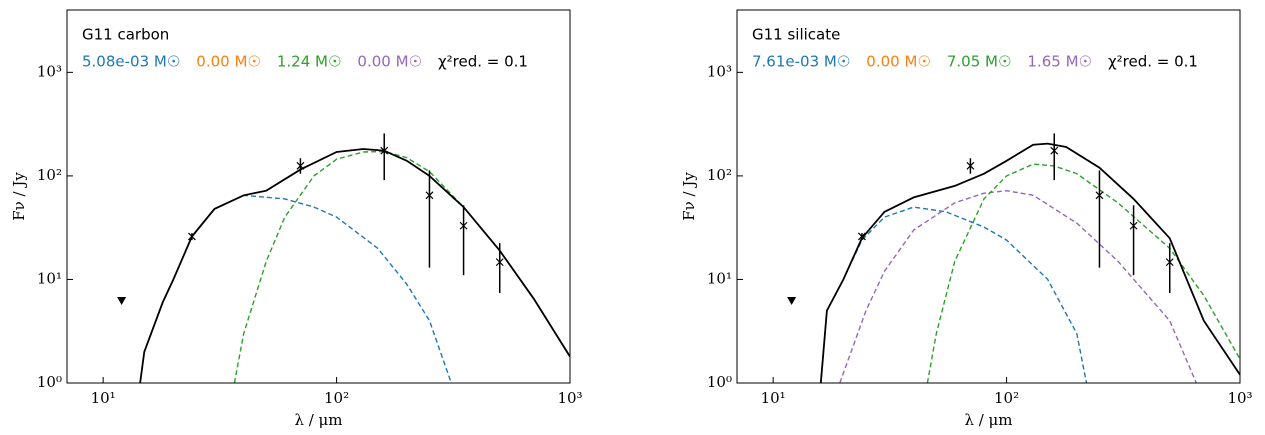 The image size is (1265, 435). Describe the element at coordinates (1059, 62) in the screenshot. I see `mass-annotation: 1.65 M☉` at that location.